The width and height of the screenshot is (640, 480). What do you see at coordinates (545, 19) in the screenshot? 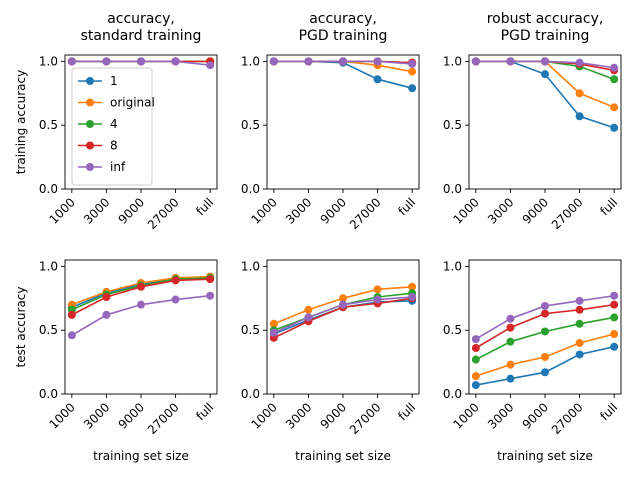
I see `panel-title: robust accuracy,` at bounding box center [545, 19].